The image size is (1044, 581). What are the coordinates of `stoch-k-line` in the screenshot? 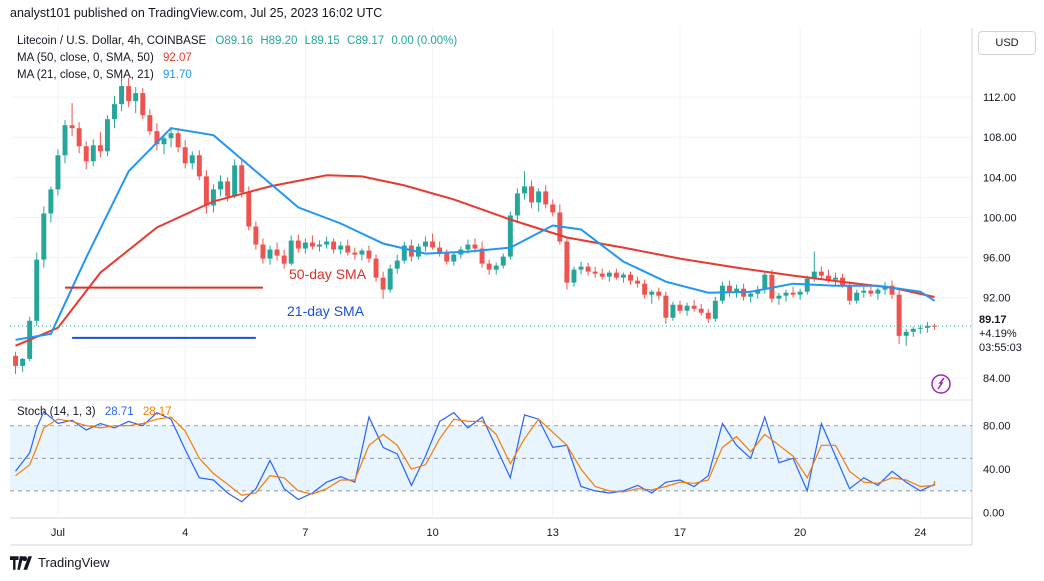 It's located at (475, 456).